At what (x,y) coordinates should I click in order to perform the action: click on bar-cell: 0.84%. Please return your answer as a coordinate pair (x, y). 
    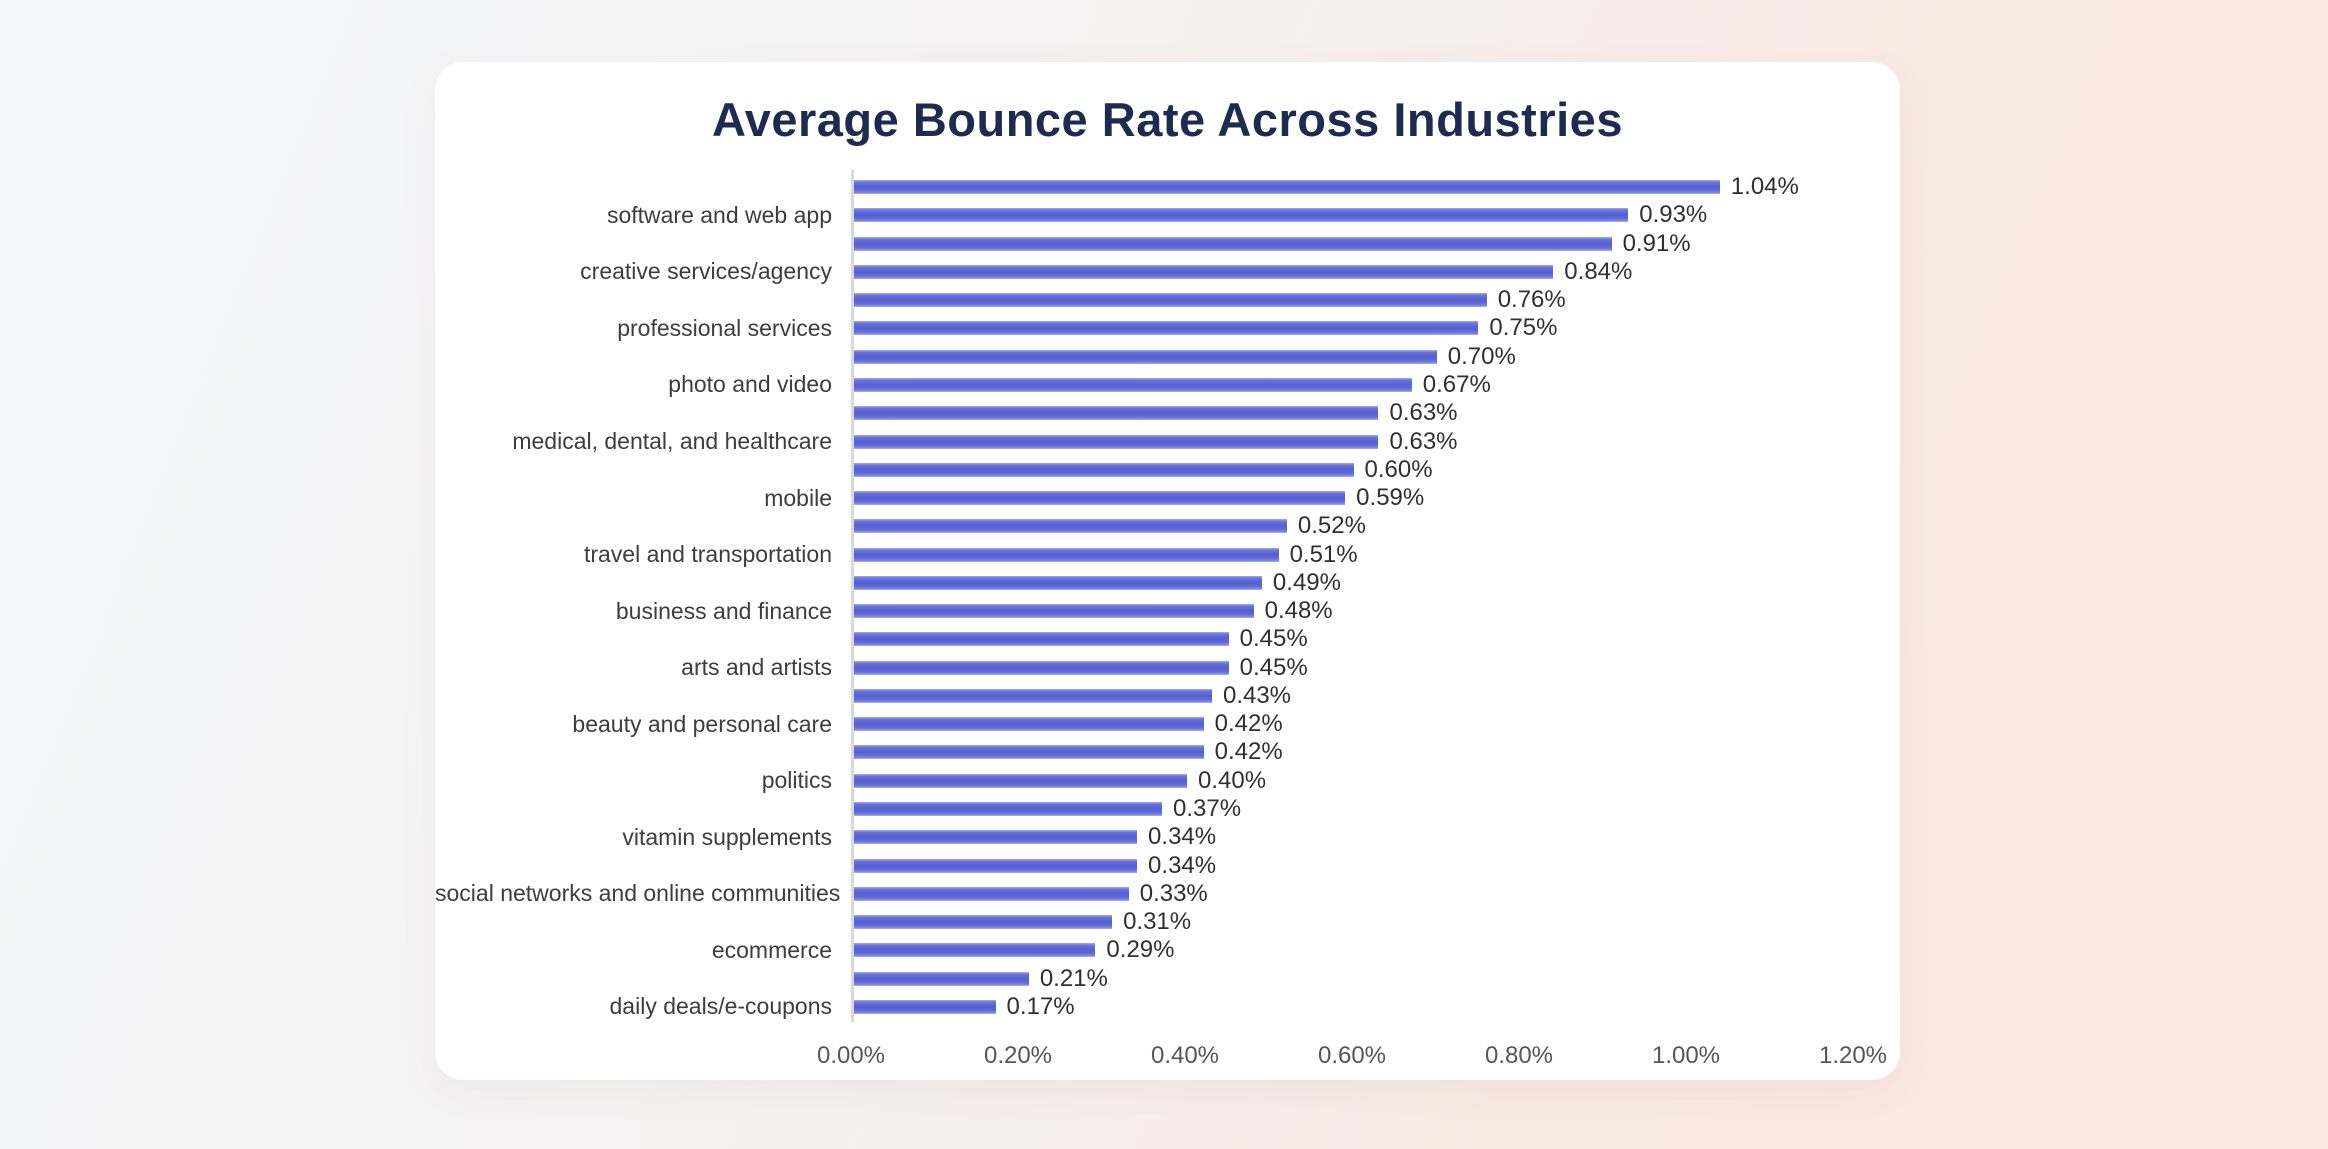
    Looking at the image, I should click on (1352, 272).